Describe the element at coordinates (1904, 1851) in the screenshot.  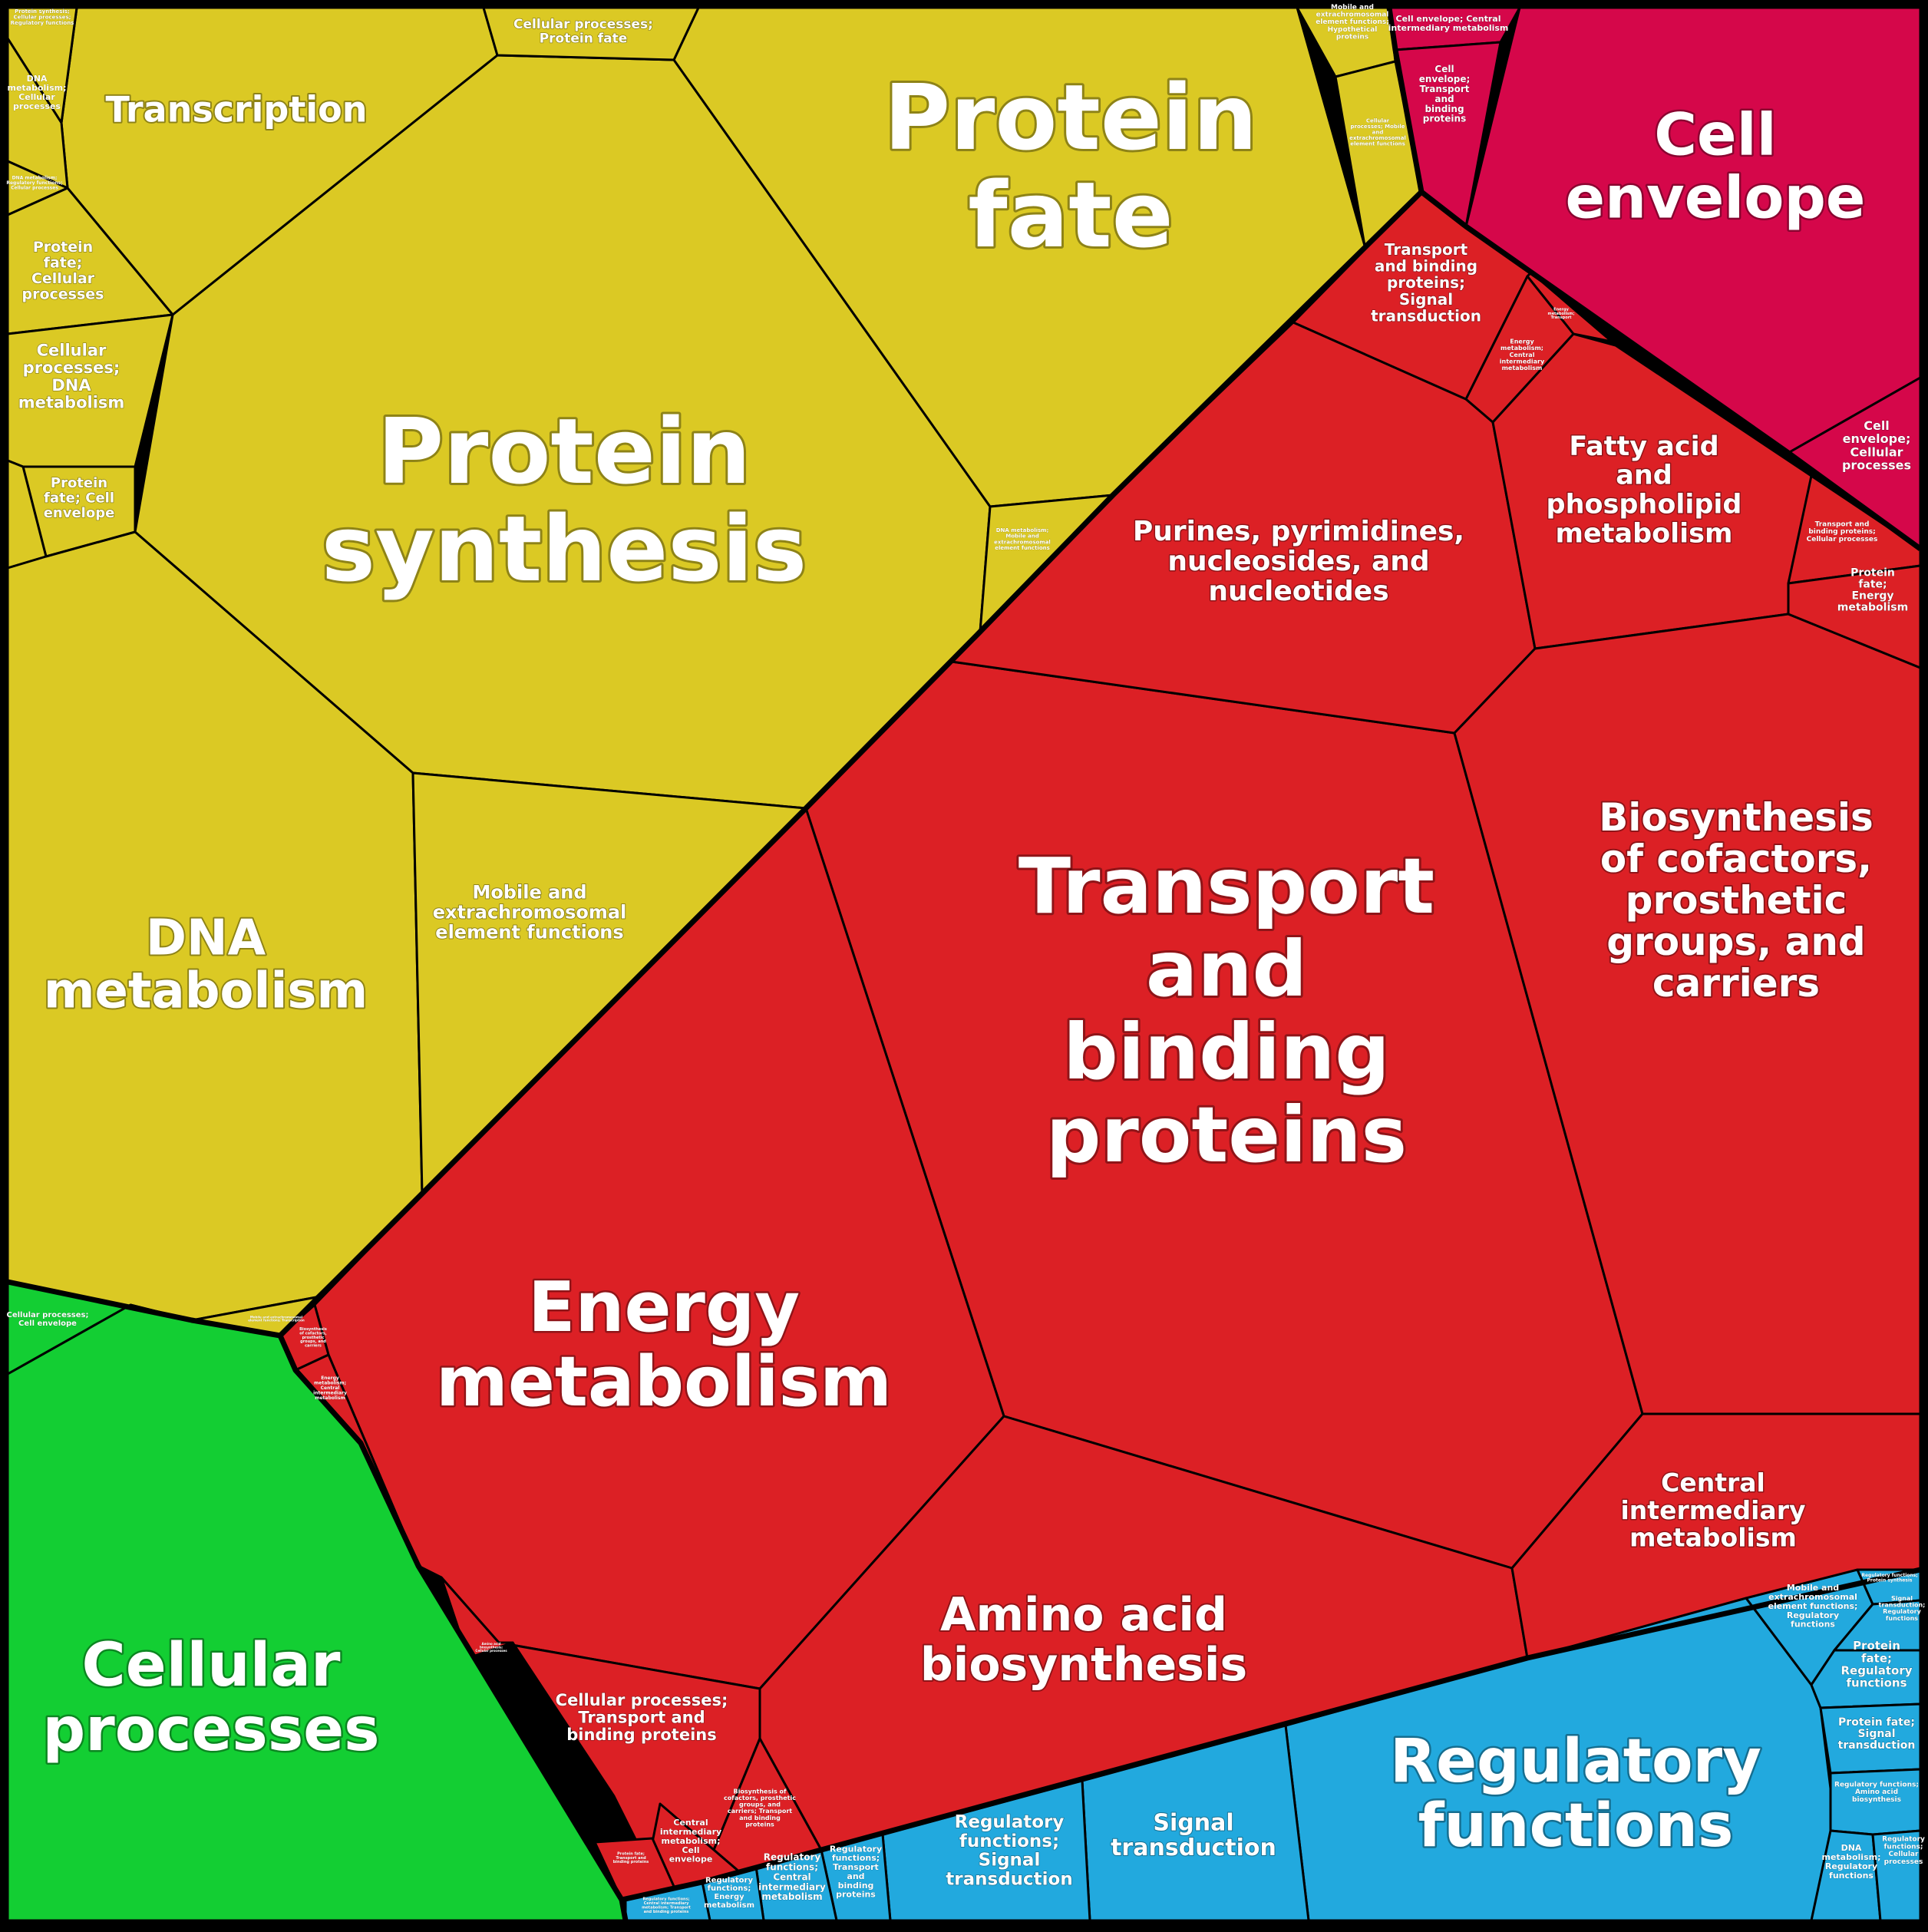
I see `label-regulatory-cellular: Regulatory functions; Cellular processes` at that location.